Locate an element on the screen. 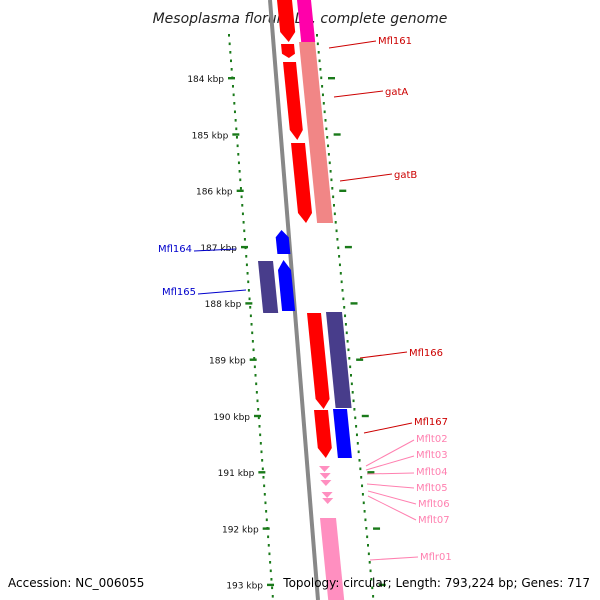 The image size is (600, 600). gene-label: gatB is located at coordinates (405, 175).